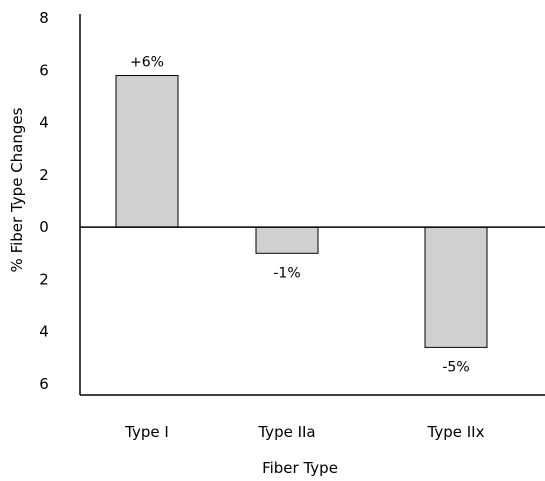 The image size is (545, 481). What do you see at coordinates (147, 63) in the screenshot?
I see `data-label: +6%` at bounding box center [147, 63].